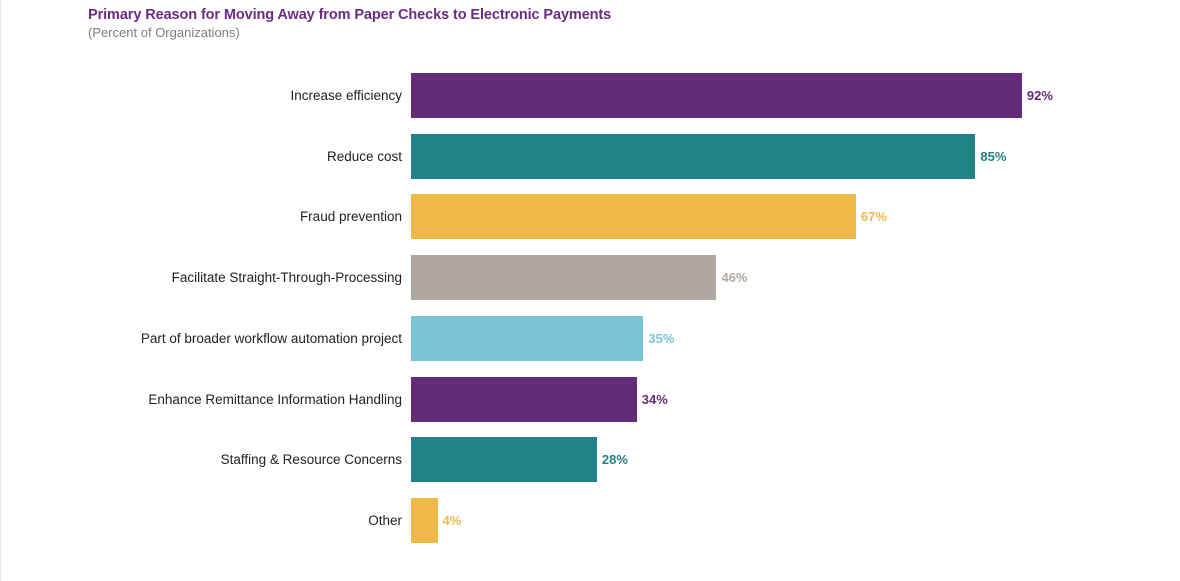 This screenshot has height=581, width=1180. Describe the element at coordinates (286, 278) in the screenshot. I see `category-label: Facilitate Straight-Through-Processing` at that location.